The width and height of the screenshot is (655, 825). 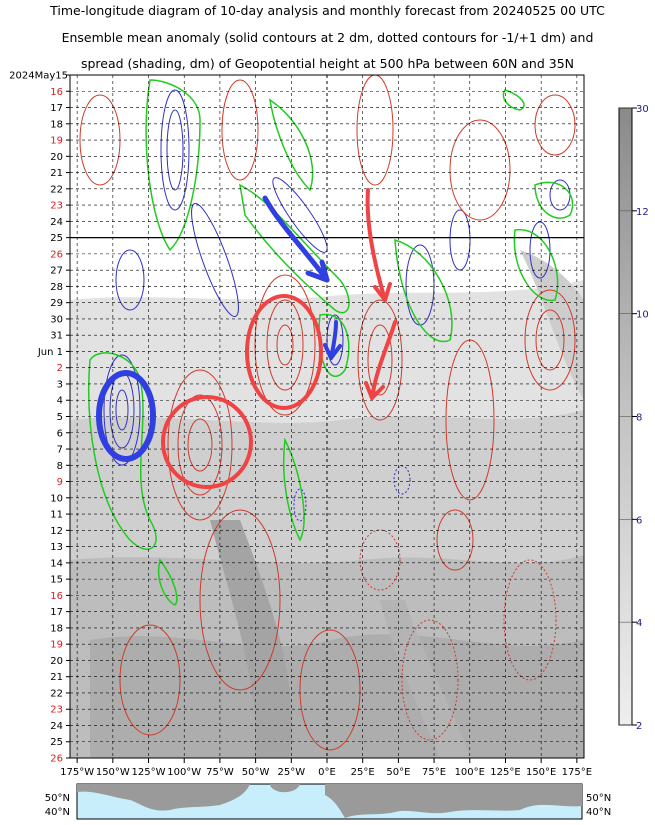 What do you see at coordinates (56, 693) in the screenshot?
I see `y-tick-label: 22` at bounding box center [56, 693].